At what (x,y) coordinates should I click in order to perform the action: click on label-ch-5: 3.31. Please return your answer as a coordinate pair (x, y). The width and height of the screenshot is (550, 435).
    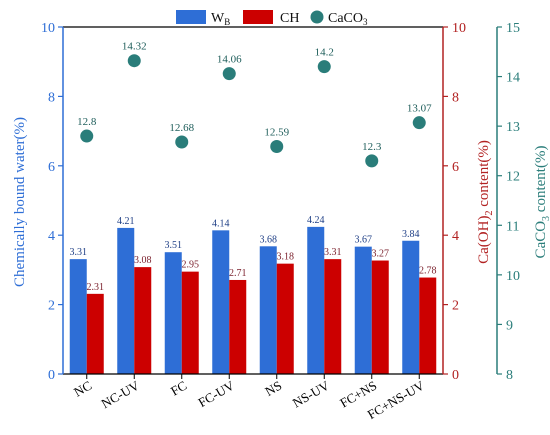
    Looking at the image, I should click on (333, 252).